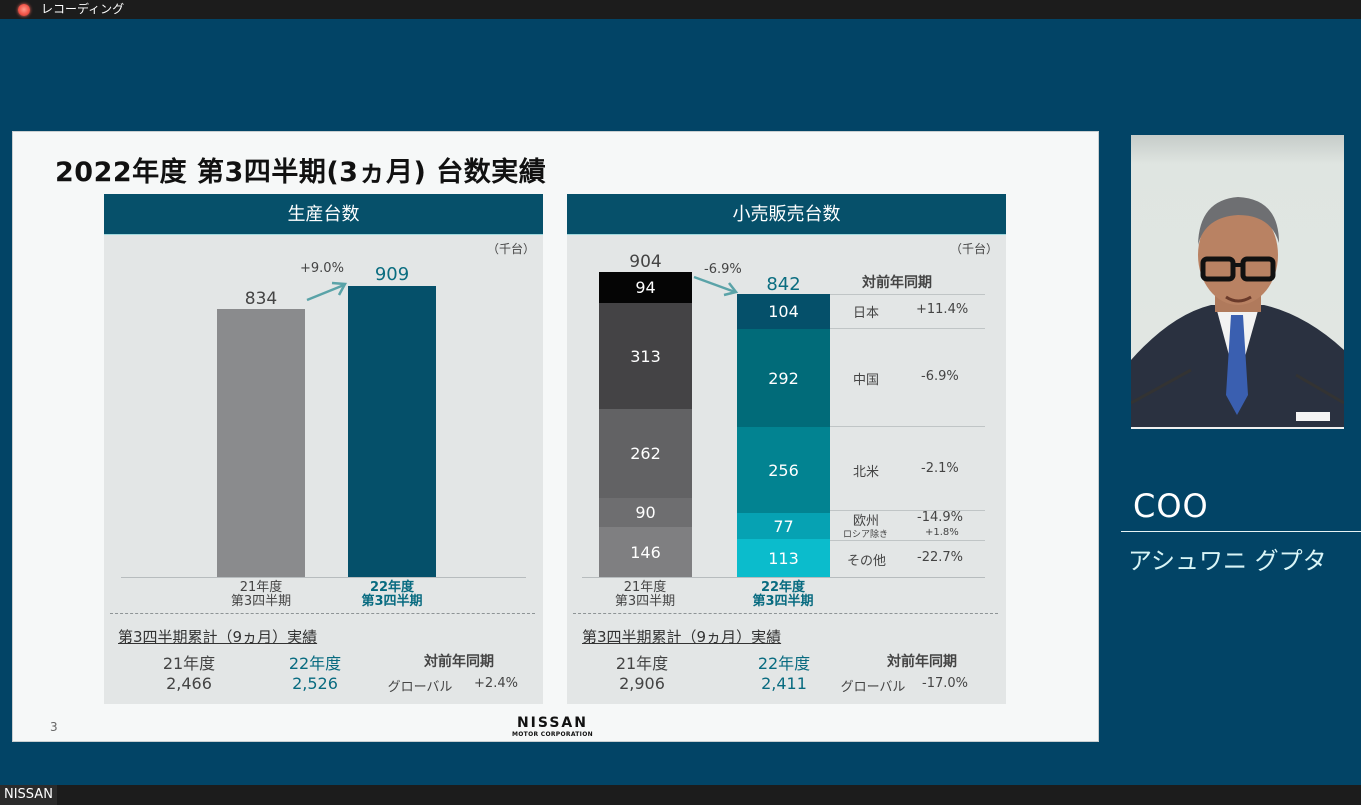 Image resolution: width=1361 pixels, height=805 pixels. Describe the element at coordinates (940, 468) in the screenshot. I see `yoy-na: -2.1%` at that location.